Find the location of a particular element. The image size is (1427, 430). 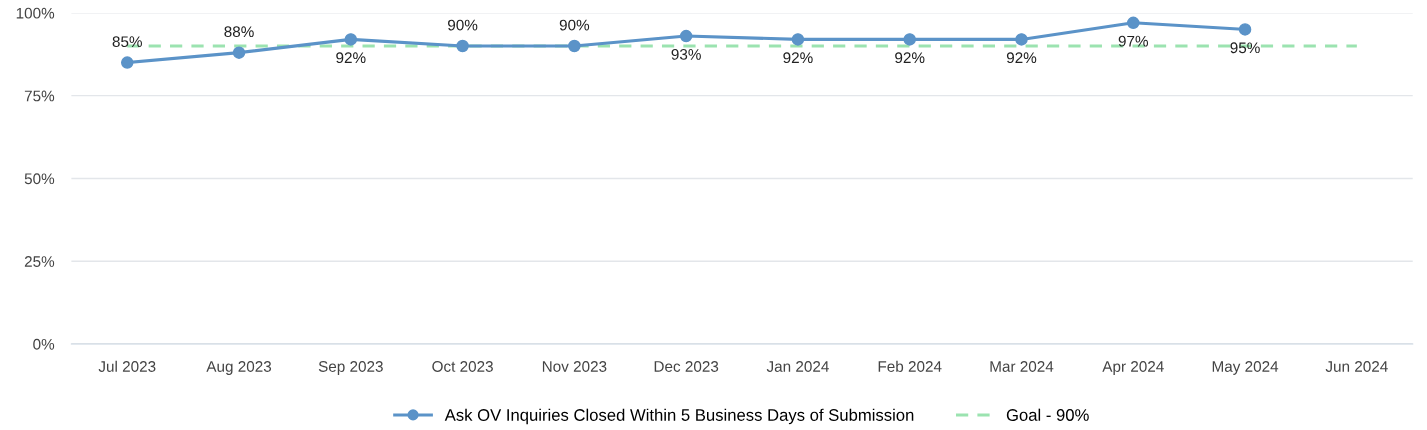

data-label: 88% is located at coordinates (239, 32).